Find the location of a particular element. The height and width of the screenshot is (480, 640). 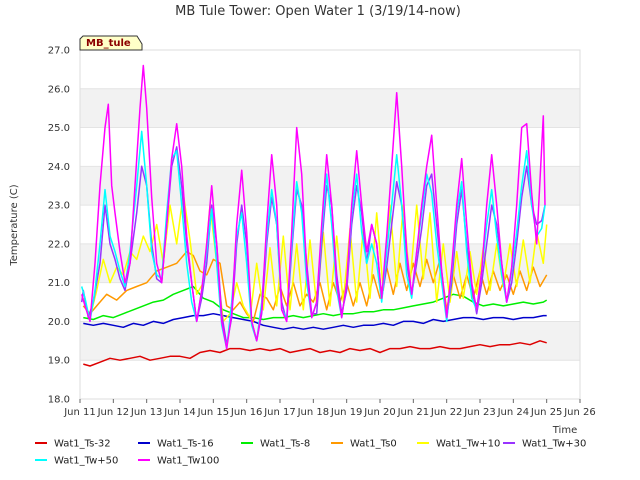

x-tick-label: Jun 19 is located at coordinates (346, 412).